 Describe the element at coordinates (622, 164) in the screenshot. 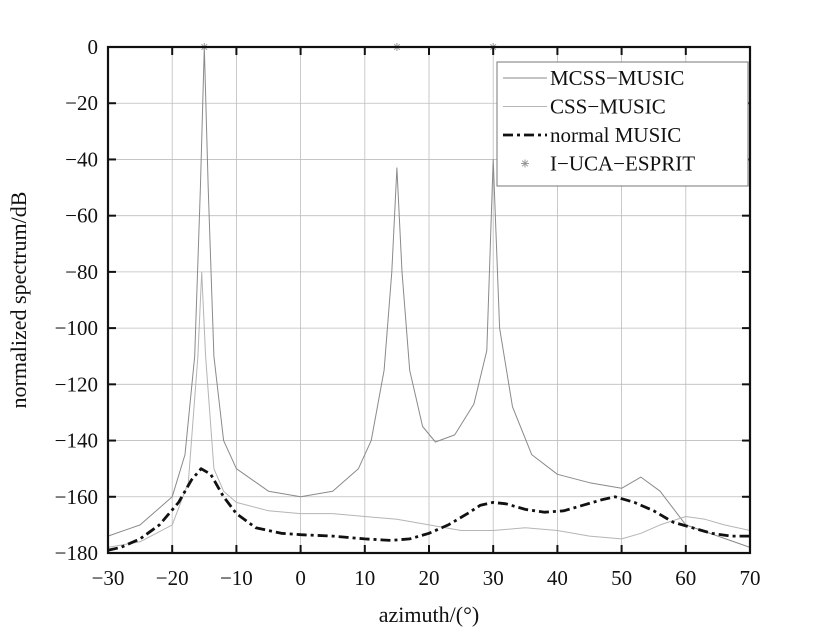

I see `legend-label: I−UCA−ESPRIT` at that location.